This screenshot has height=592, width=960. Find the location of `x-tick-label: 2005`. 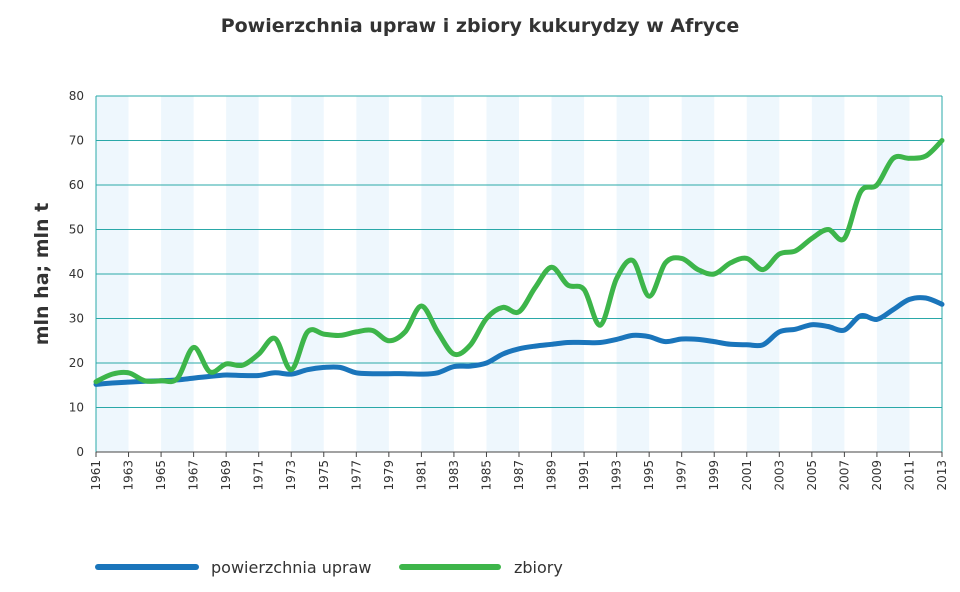

x-tick-label: 2005 is located at coordinates (812, 475).